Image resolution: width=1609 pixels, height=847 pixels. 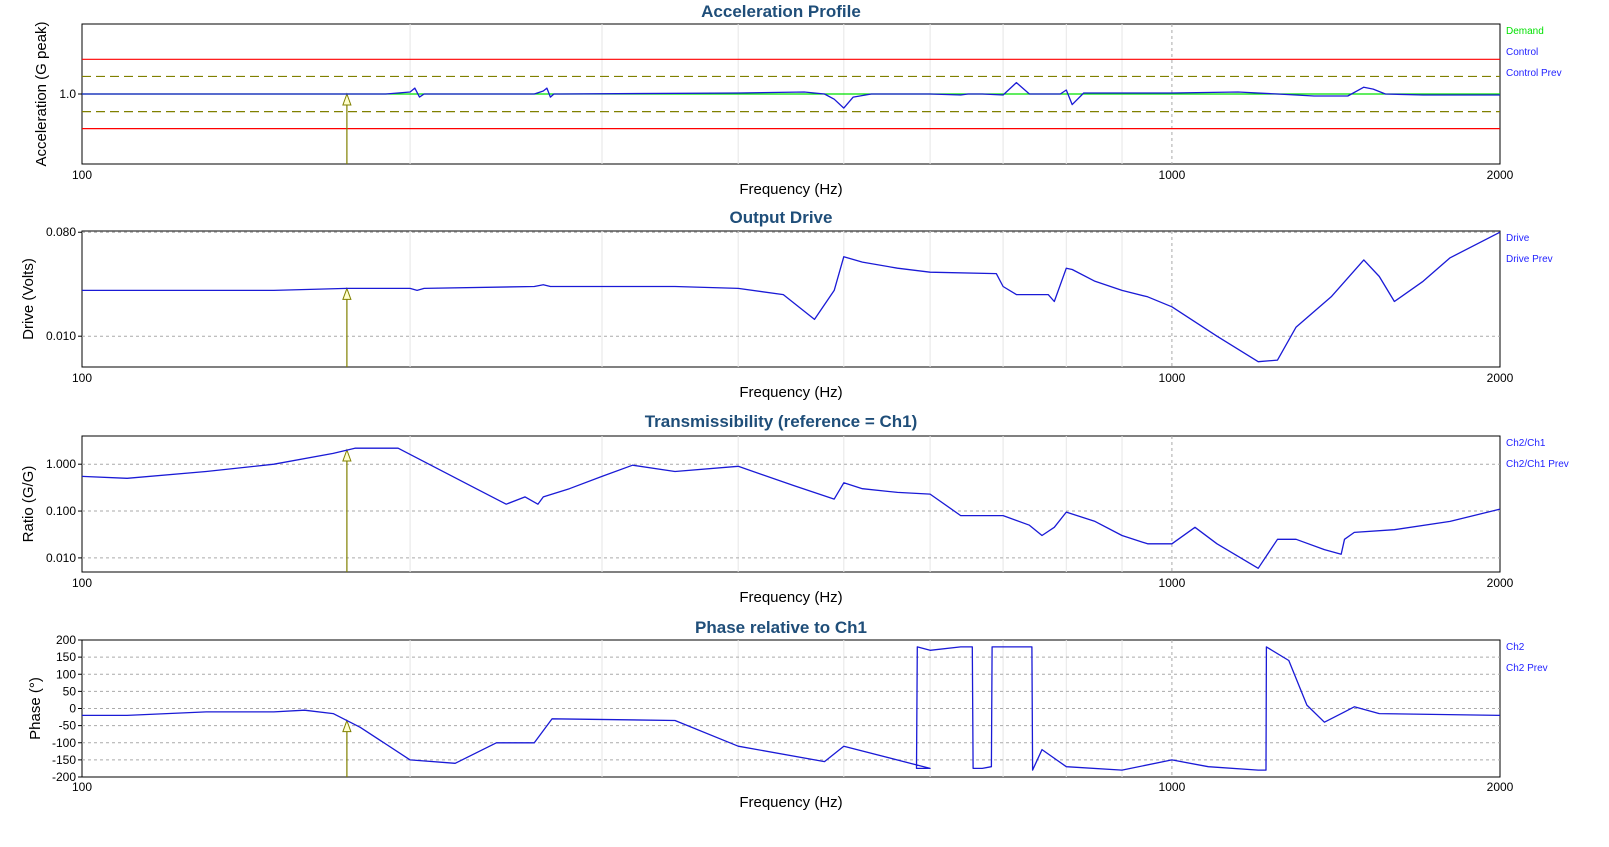 What do you see at coordinates (781, 11) in the screenshot?
I see `chart-title: Acceleration Profile` at bounding box center [781, 11].